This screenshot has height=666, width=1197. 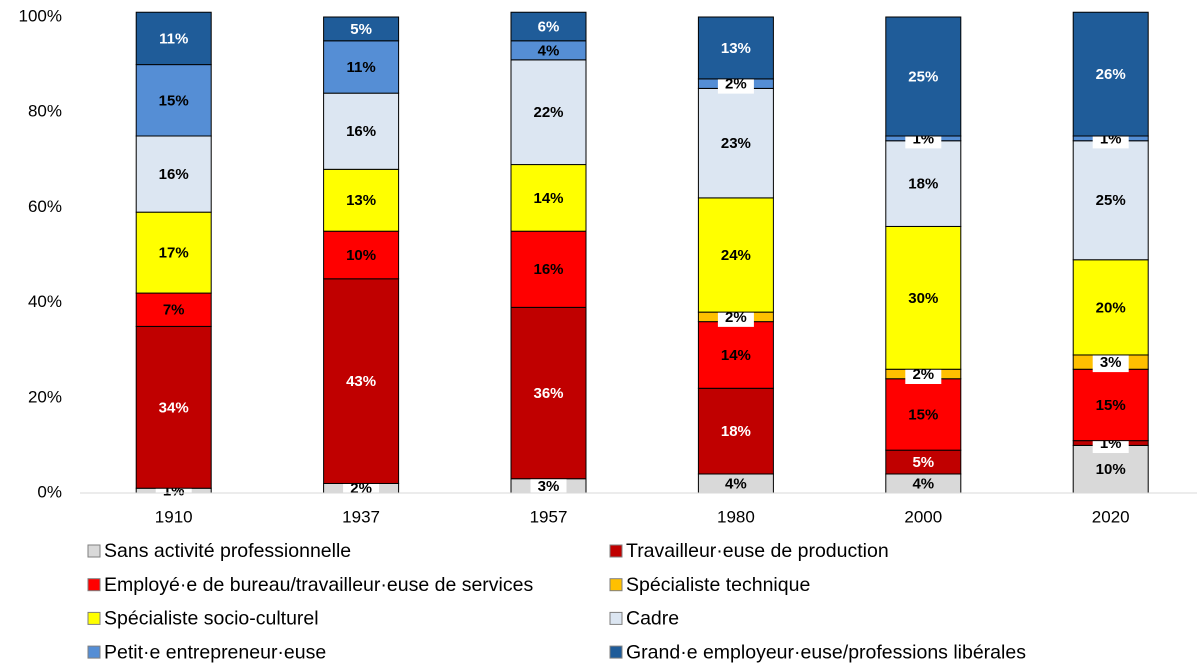 I want to click on y-tick-label: 40%, so click(x=45, y=301).